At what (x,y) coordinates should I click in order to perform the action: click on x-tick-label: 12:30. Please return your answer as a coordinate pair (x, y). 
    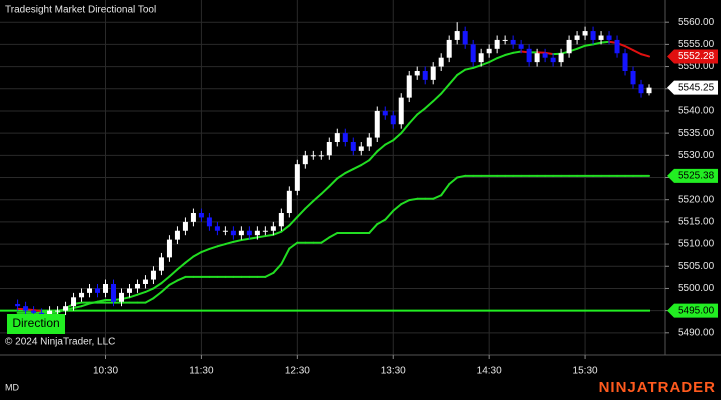
    Looking at the image, I should click on (297, 371).